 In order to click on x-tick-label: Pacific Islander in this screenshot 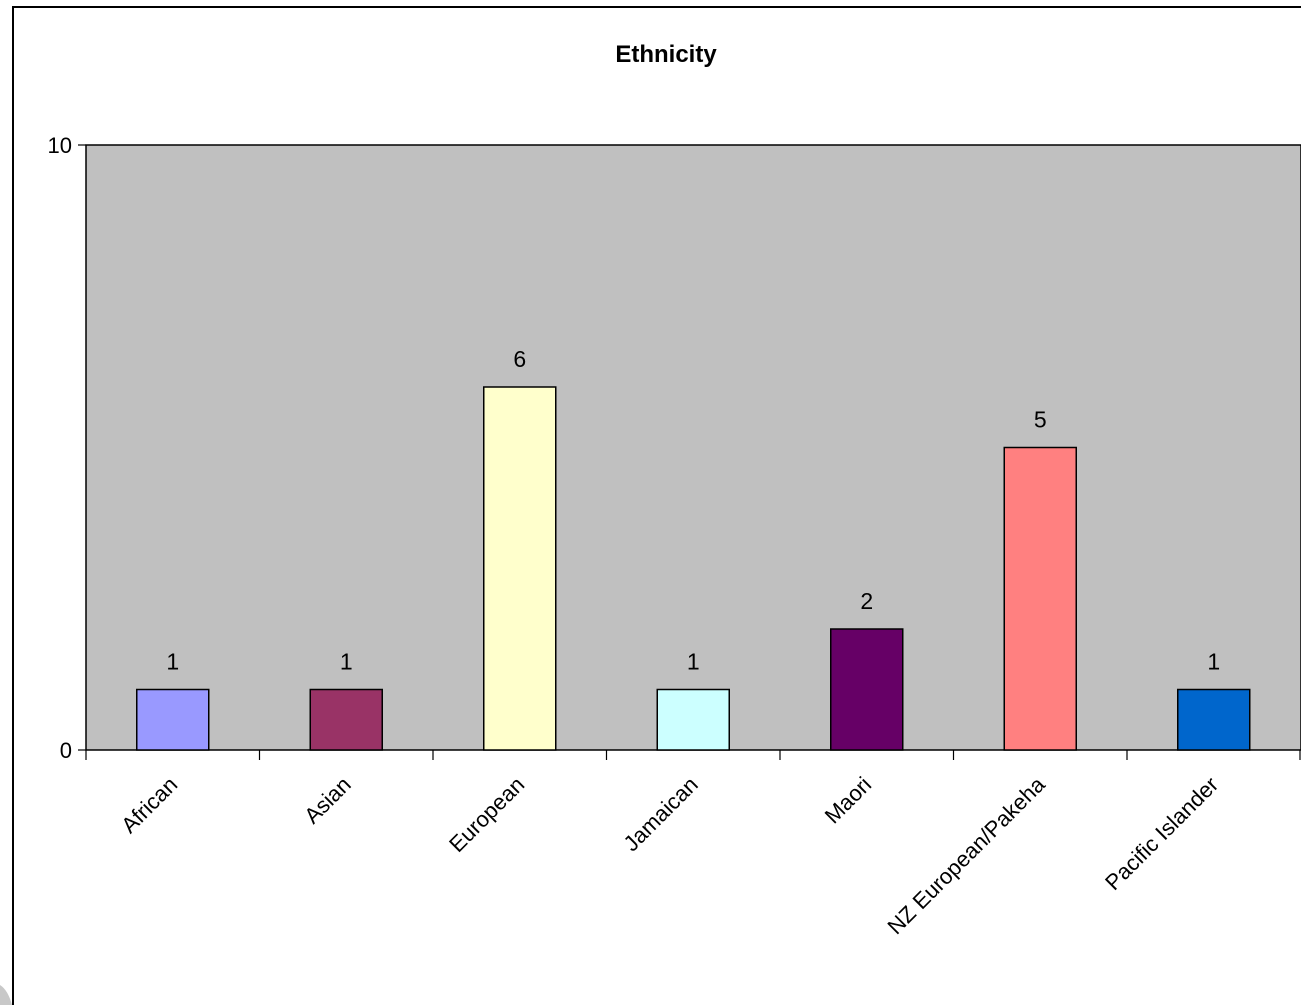, I will do `click(1161, 833)`.